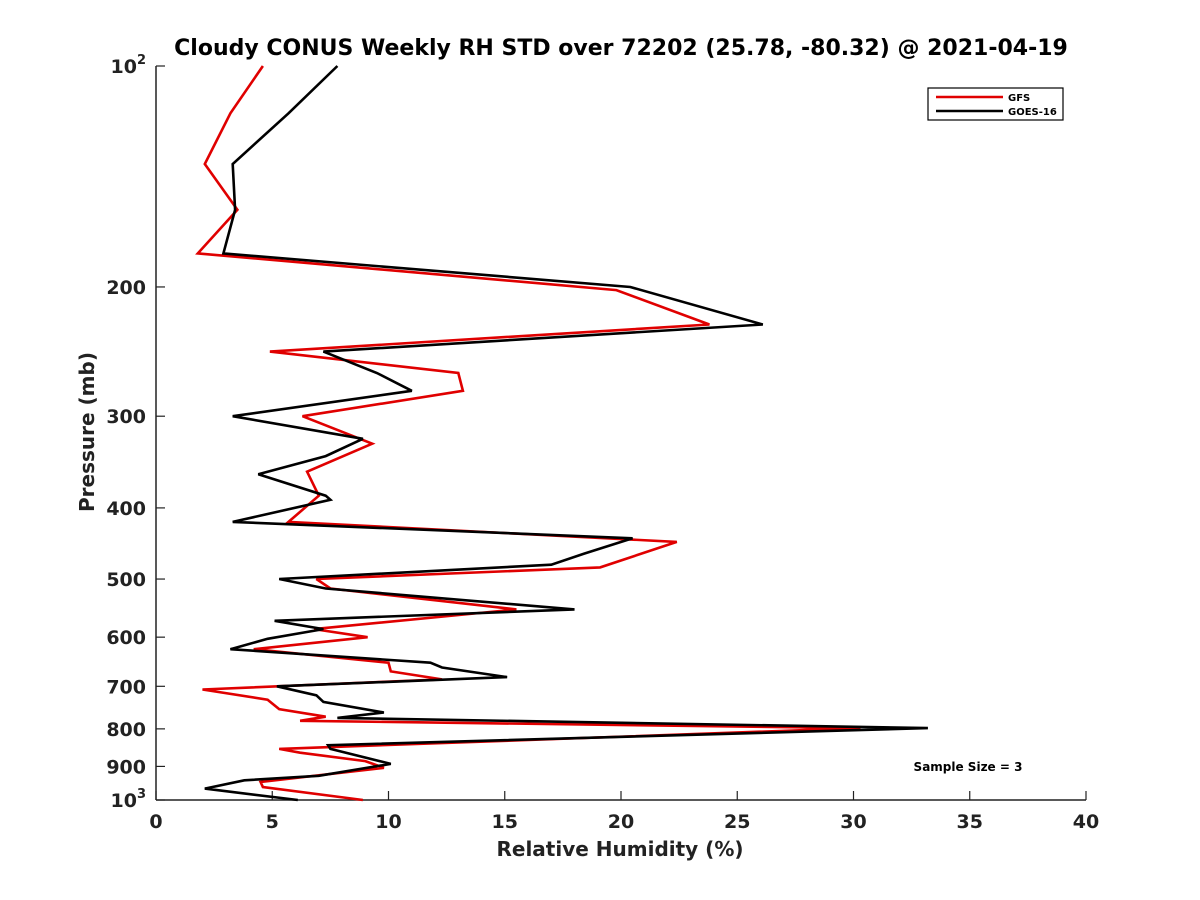 This screenshot has height=900, width=1200. Describe the element at coordinates (853, 822) in the screenshot. I see `x-tick-label: 30` at that location.